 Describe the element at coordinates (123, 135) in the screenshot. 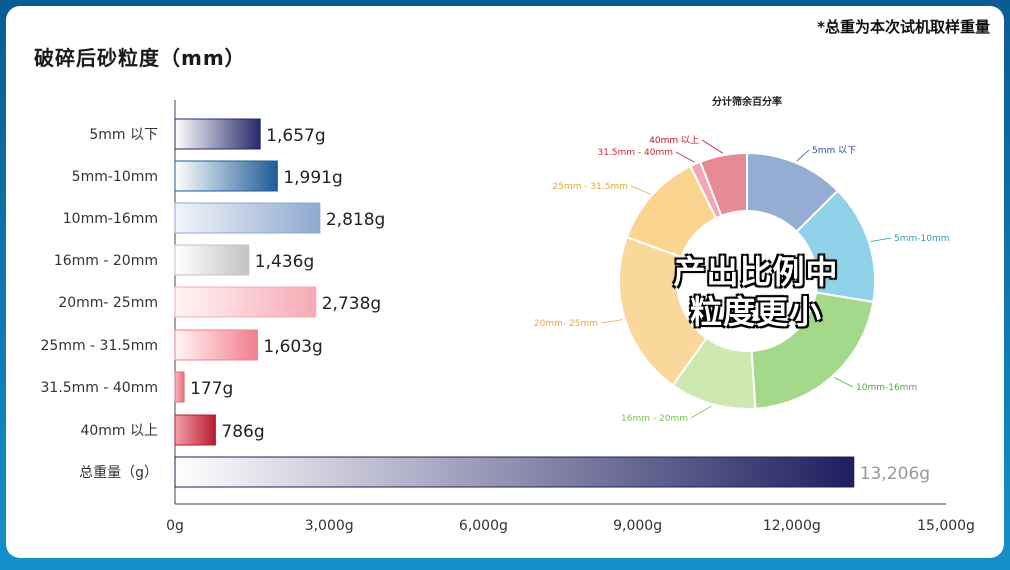

I see `category-label-0: 5mm 以下` at that location.